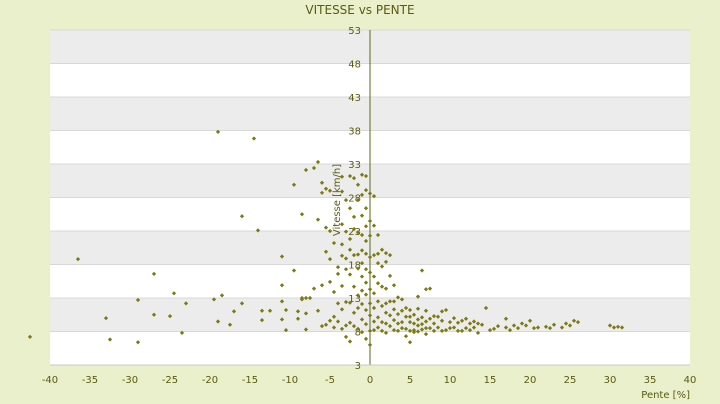 This screenshot has height=404, width=720. I want to click on x-tick-label: 40, so click(690, 380).